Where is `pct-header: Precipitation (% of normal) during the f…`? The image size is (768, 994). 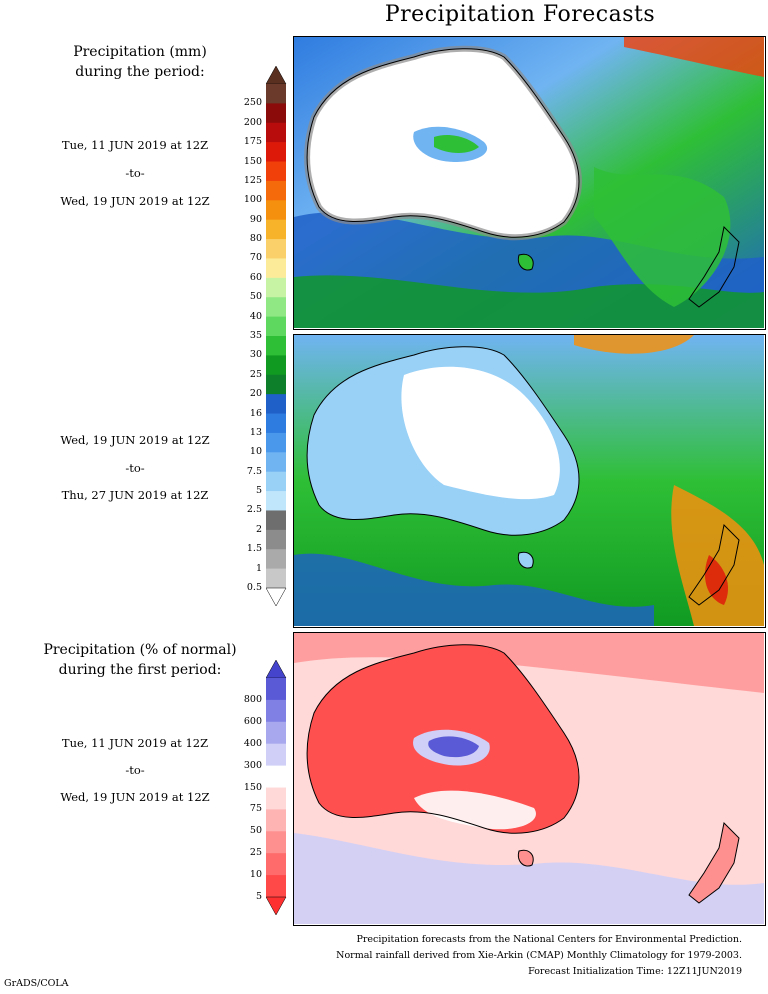 pct-header: Precipitation (% of normal) during the f… is located at coordinates (140, 660).